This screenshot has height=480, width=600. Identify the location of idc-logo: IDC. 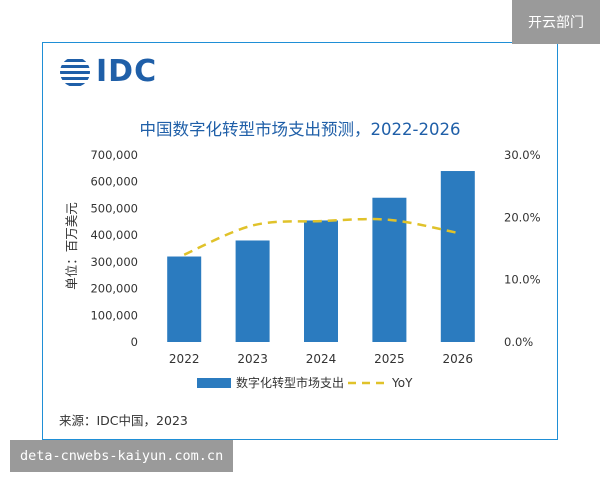
(107, 71).